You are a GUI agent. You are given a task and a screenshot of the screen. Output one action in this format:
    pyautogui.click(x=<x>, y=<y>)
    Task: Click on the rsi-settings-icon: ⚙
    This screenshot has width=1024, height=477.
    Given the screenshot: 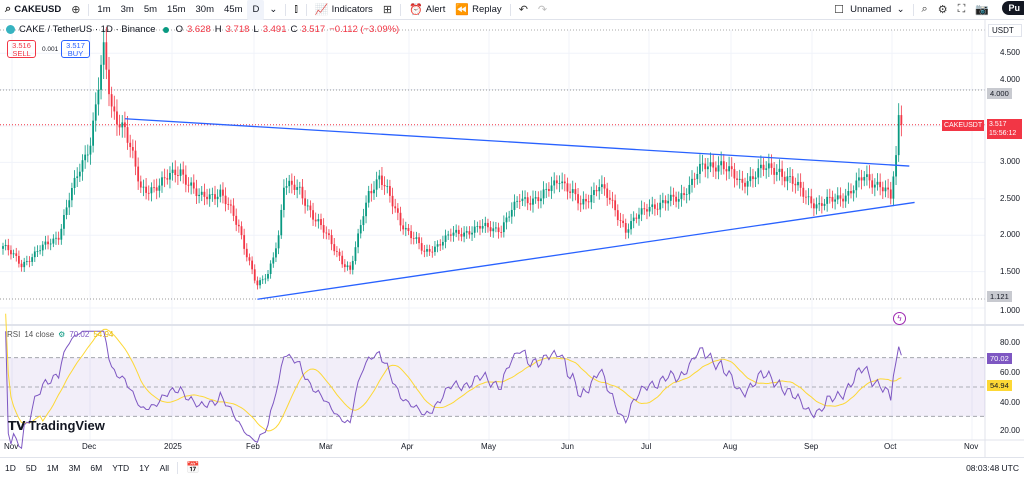 What is the action you would take?
    pyautogui.click(x=62, y=334)
    